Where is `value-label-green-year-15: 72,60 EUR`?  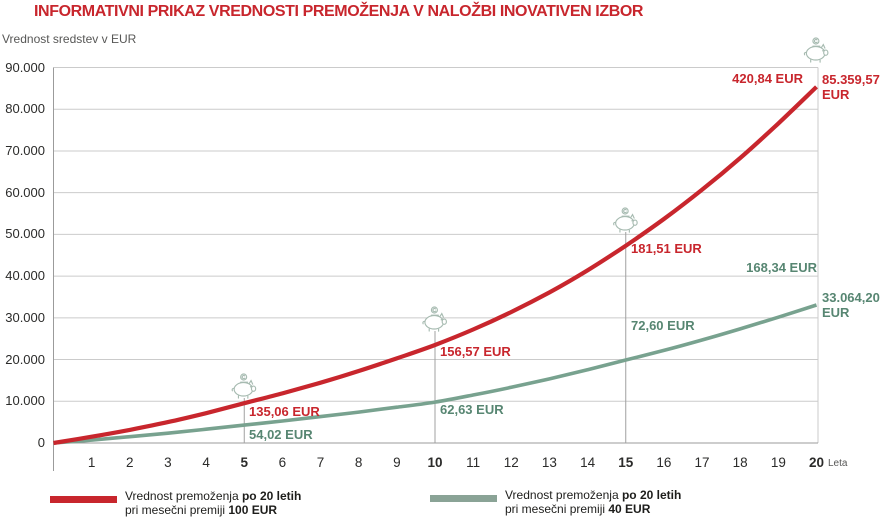
value-label-green-year-15: 72,60 EUR is located at coordinates (663, 325).